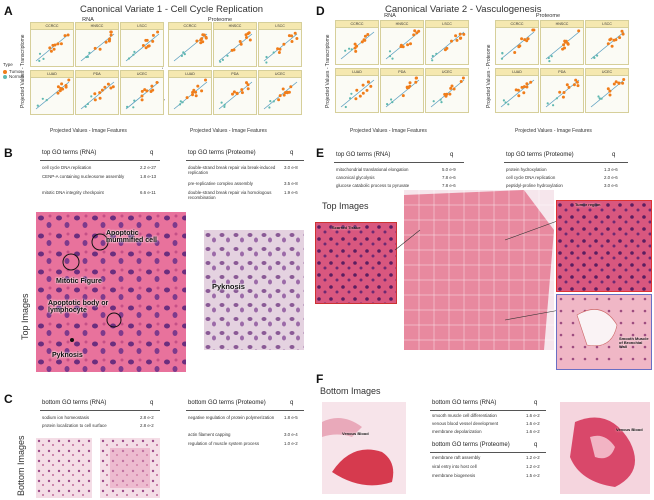 This screenshot has height=500, width=654. What do you see at coordinates (88, 20) in the screenshot?
I see `panel-a-rna-label: RNA` at bounding box center [88, 20].